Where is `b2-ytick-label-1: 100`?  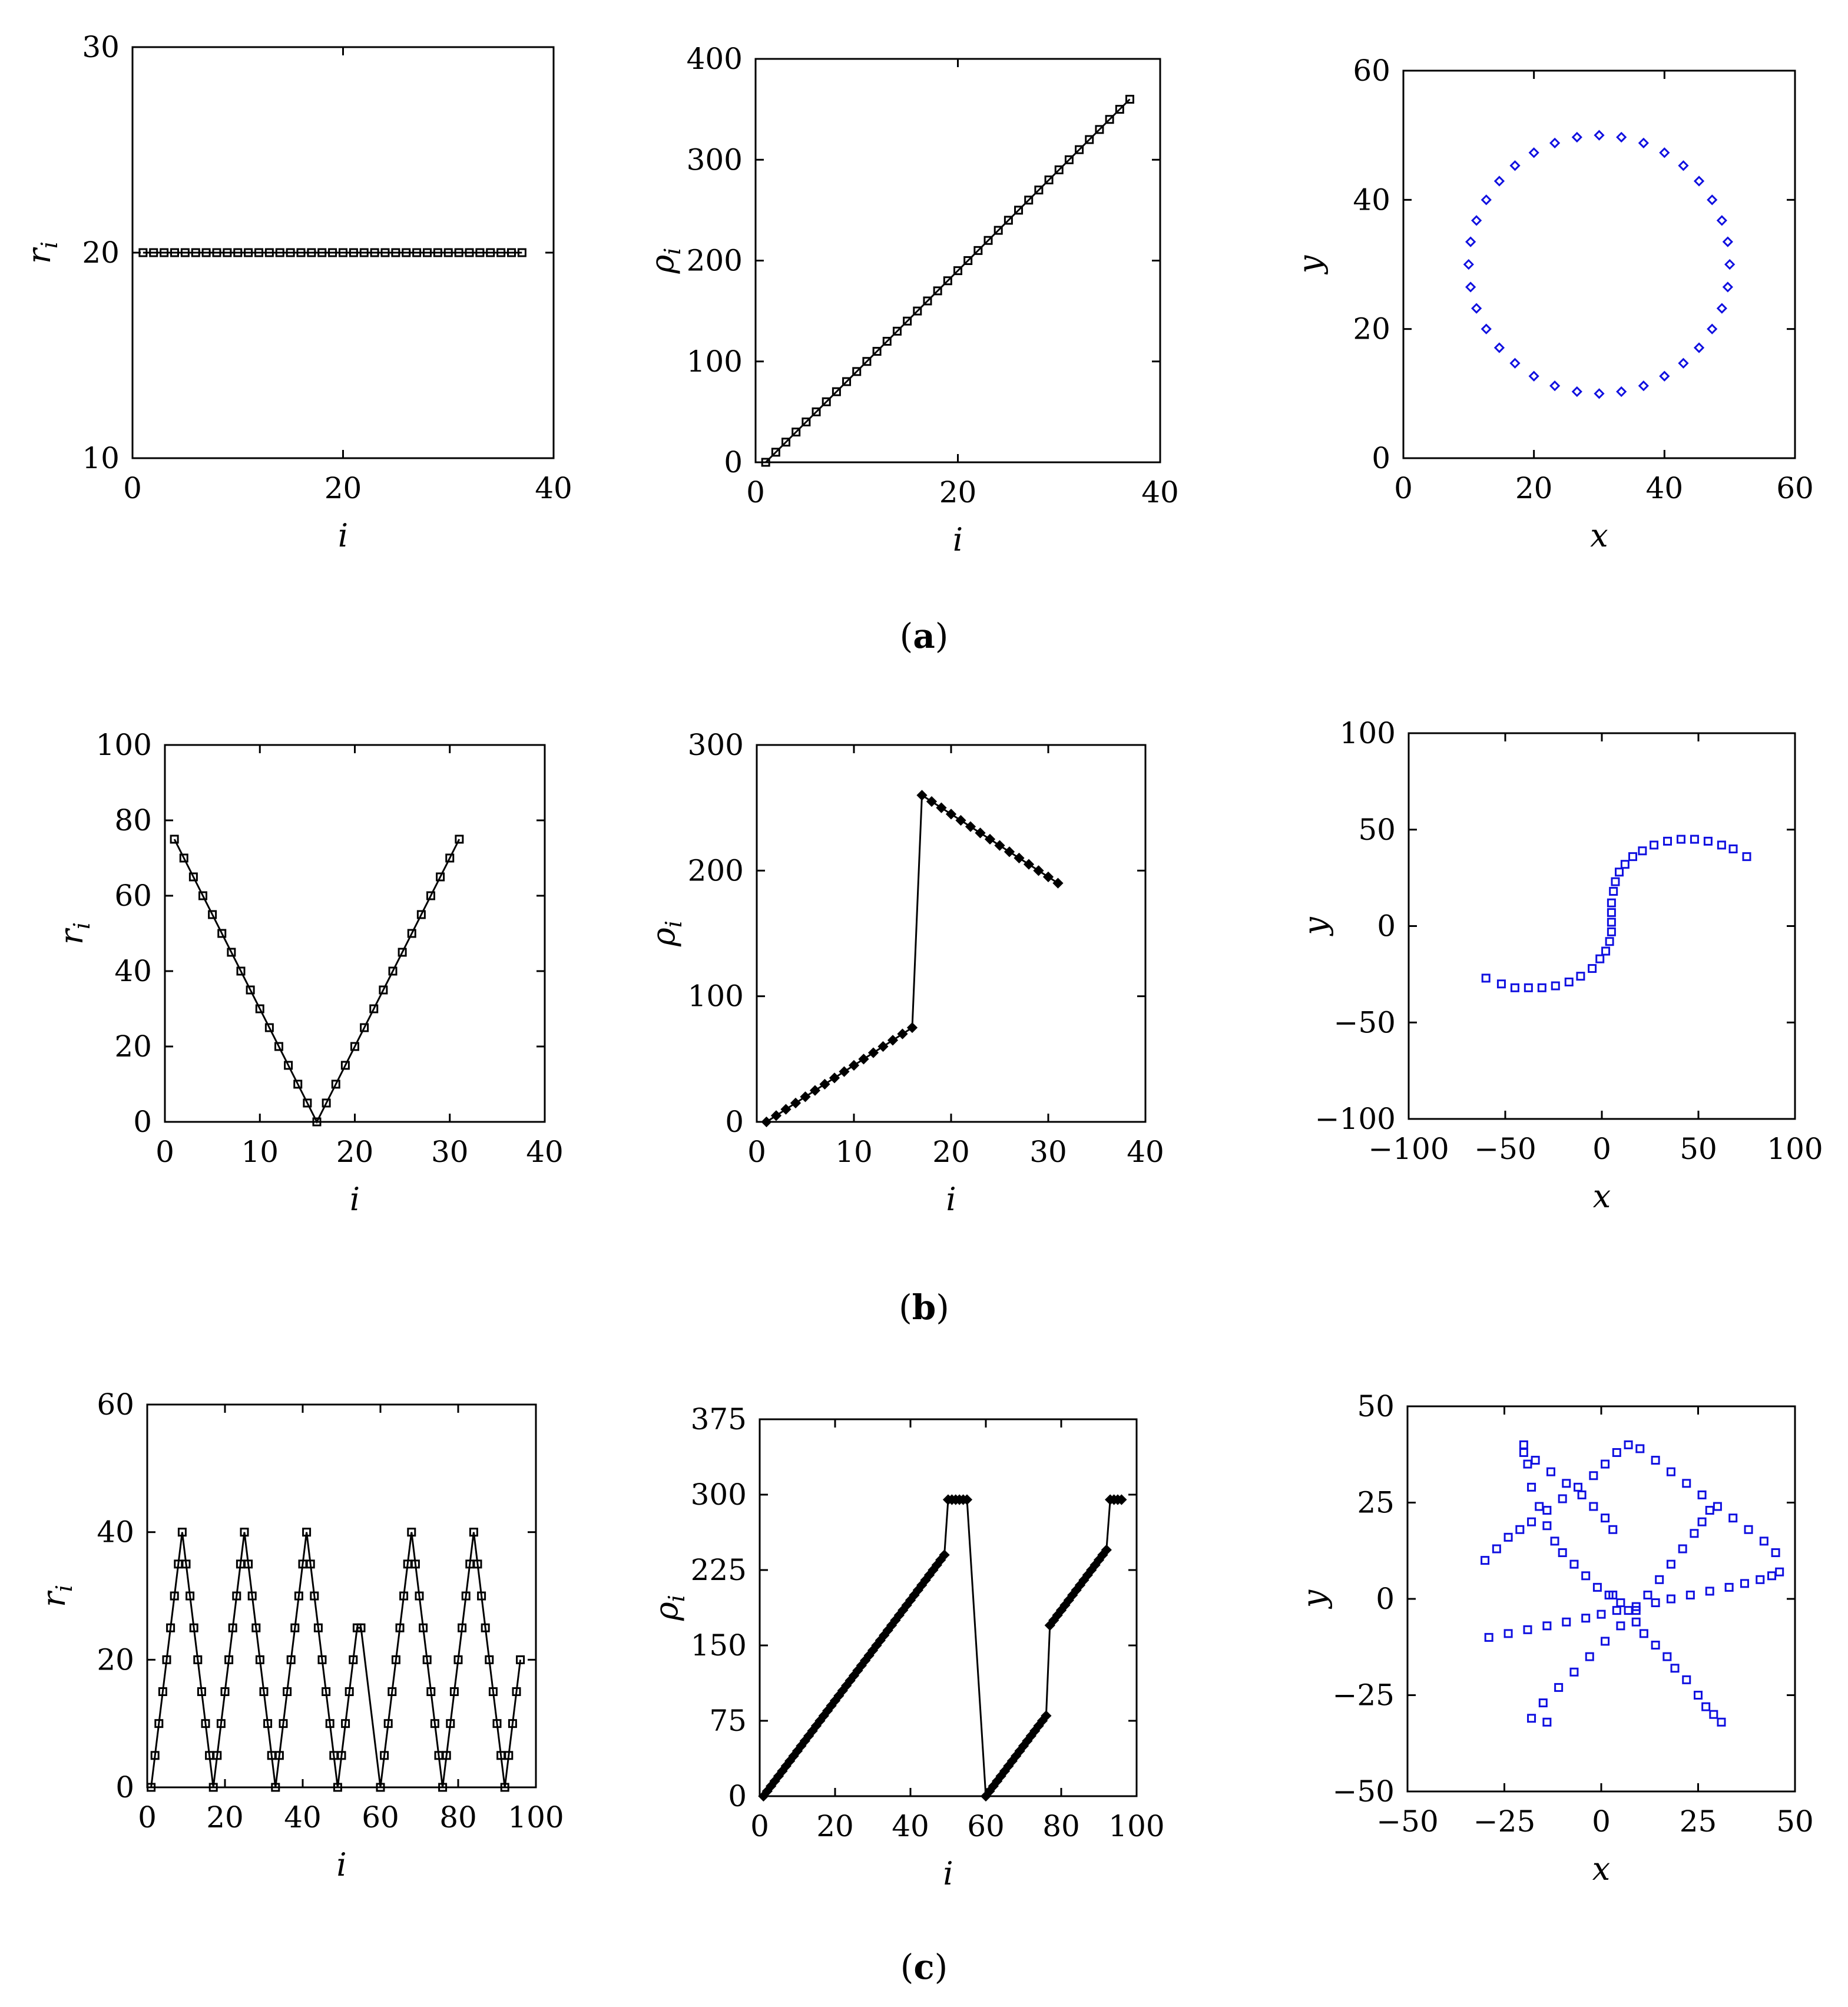 b2-ytick-label-1: 100 is located at coordinates (716, 996).